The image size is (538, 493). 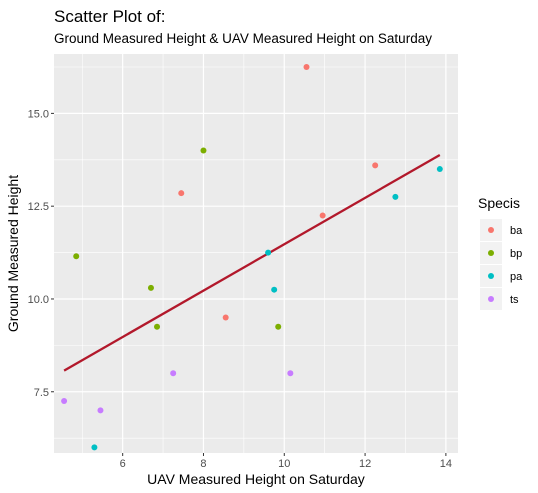 What do you see at coordinates (491, 230) in the screenshot?
I see `legend-key-ba` at bounding box center [491, 230].